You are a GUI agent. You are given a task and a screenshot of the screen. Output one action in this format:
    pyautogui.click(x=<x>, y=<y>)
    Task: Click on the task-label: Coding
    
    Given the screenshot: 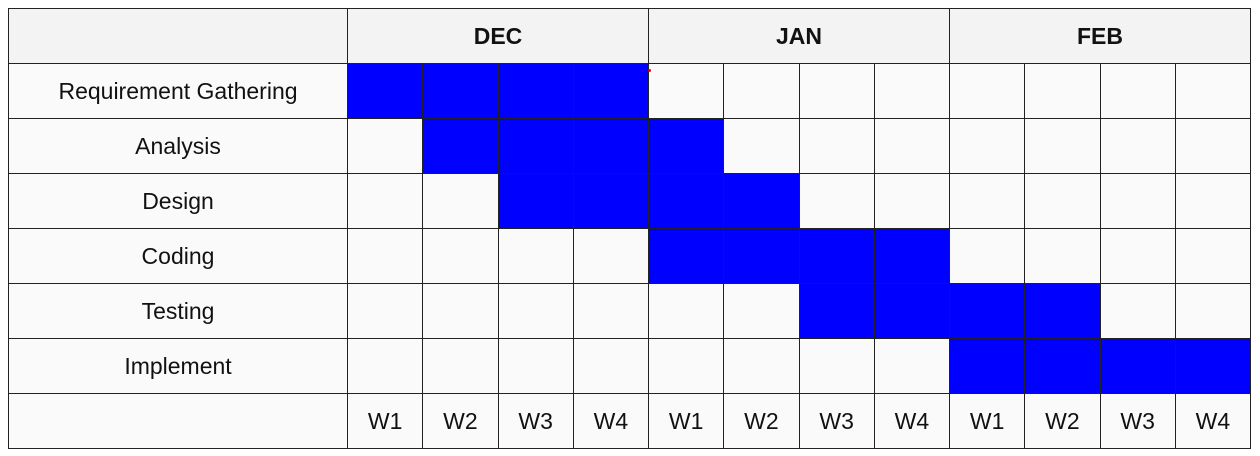 What is the action you would take?
    pyautogui.click(x=178, y=256)
    